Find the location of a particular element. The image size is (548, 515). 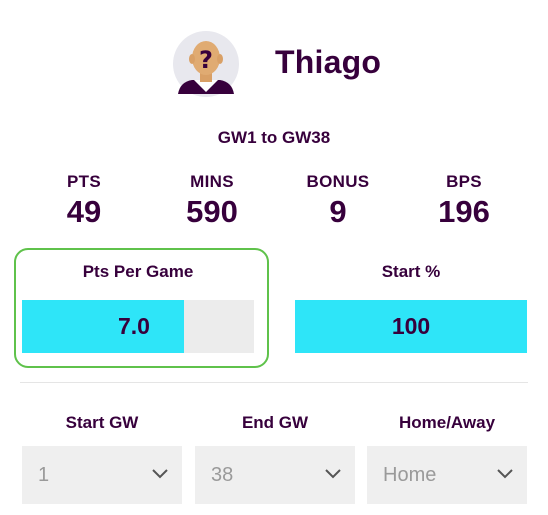

stat-bonus: BONUS 9 is located at coordinates (338, 201).